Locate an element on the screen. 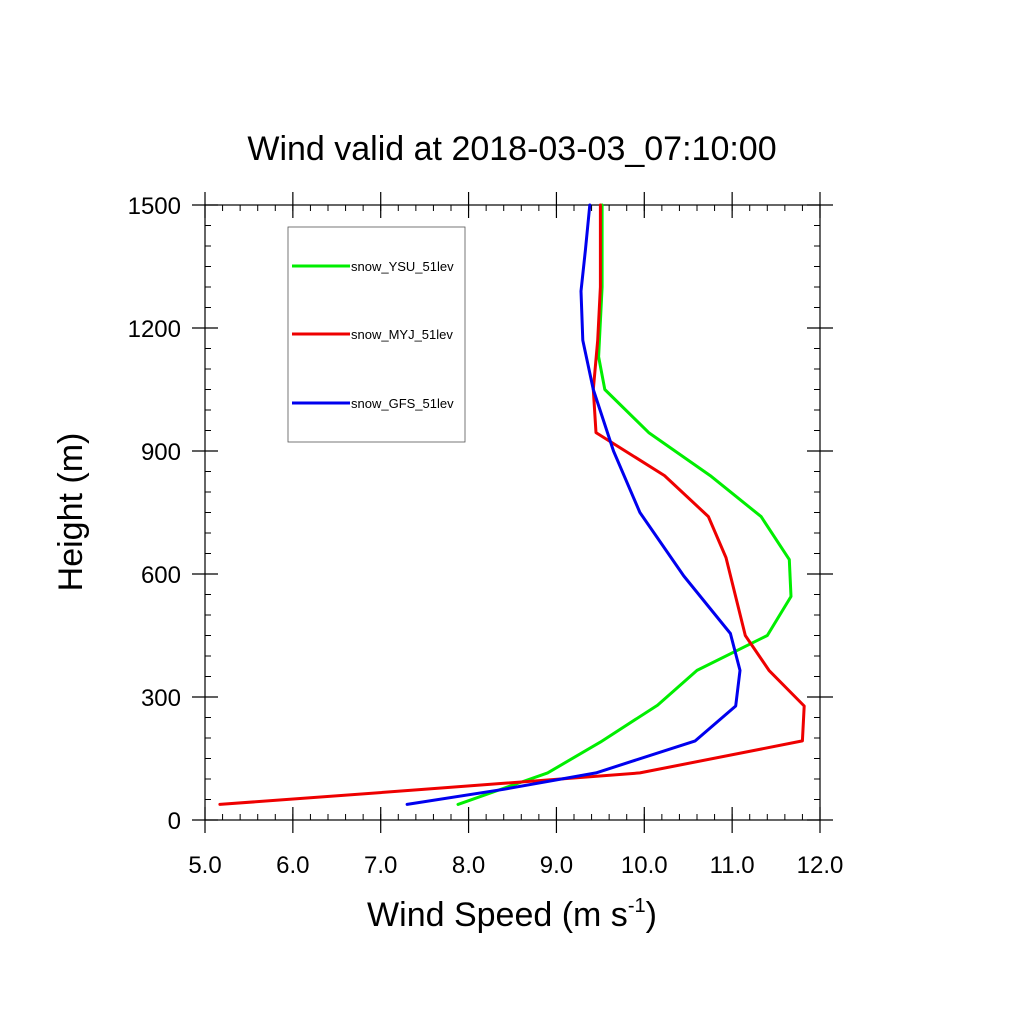  svg-text: Wind Speed (m s-1) is located at coordinates (512, 914).